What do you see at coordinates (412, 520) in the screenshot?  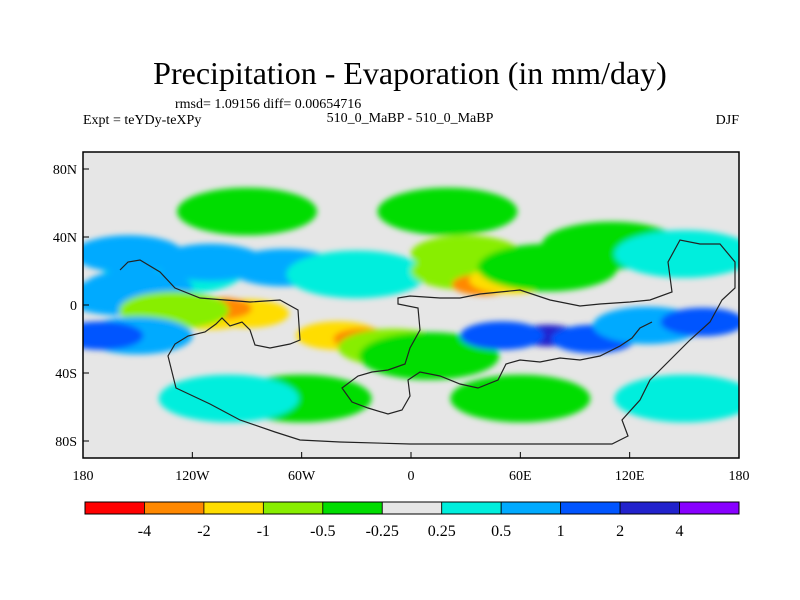 I see `colorbar: -4 -2 -1 -0.5 -0.25 0.25 0.5 1 2 4` at bounding box center [412, 520].